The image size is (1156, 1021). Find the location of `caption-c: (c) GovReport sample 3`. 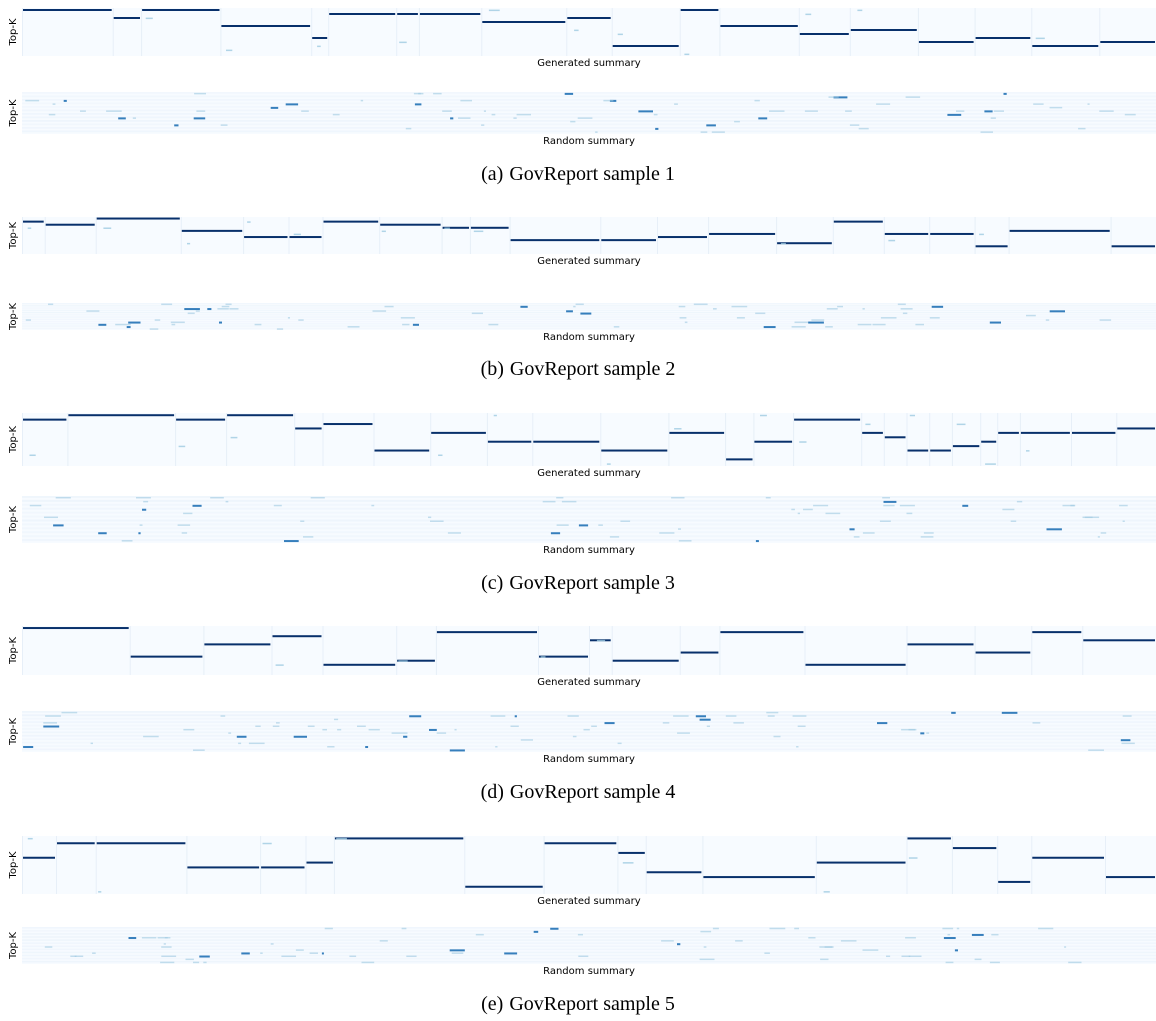

caption-c: (c) GovReport sample 3 is located at coordinates (578, 583).